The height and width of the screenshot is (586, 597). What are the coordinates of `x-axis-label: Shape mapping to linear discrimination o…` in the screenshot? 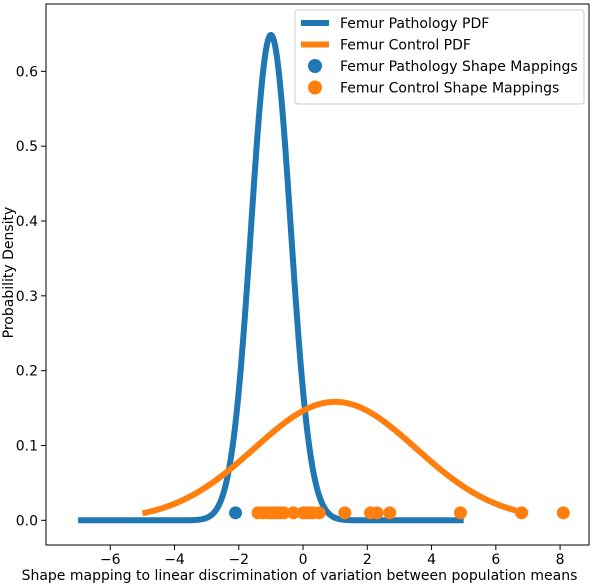 It's located at (300, 576).